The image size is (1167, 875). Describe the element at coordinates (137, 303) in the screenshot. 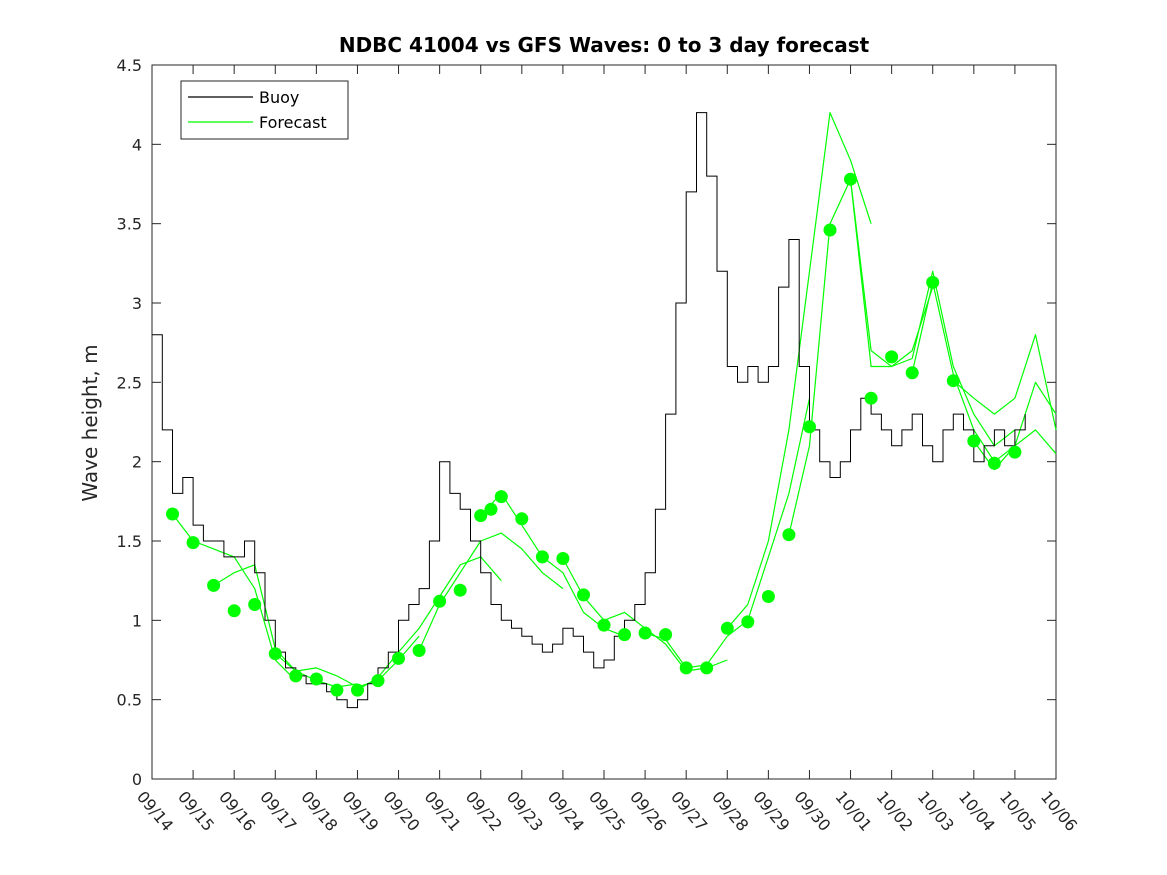

I see `y-tick-label: 3` at that location.